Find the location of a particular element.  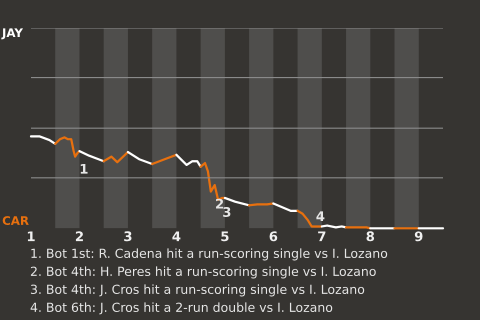

text: 3. Bot 4th: J. Cros hit a run-scoring single vs I. Lozano is located at coordinates (197, 290).